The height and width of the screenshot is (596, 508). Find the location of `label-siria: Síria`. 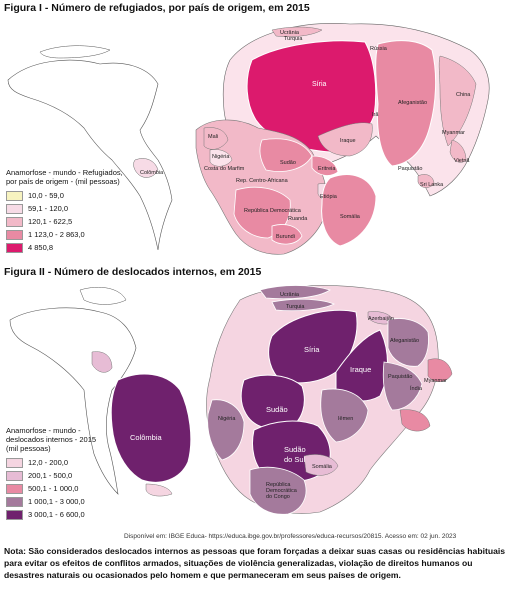

label-siria: Síria is located at coordinates (319, 84).